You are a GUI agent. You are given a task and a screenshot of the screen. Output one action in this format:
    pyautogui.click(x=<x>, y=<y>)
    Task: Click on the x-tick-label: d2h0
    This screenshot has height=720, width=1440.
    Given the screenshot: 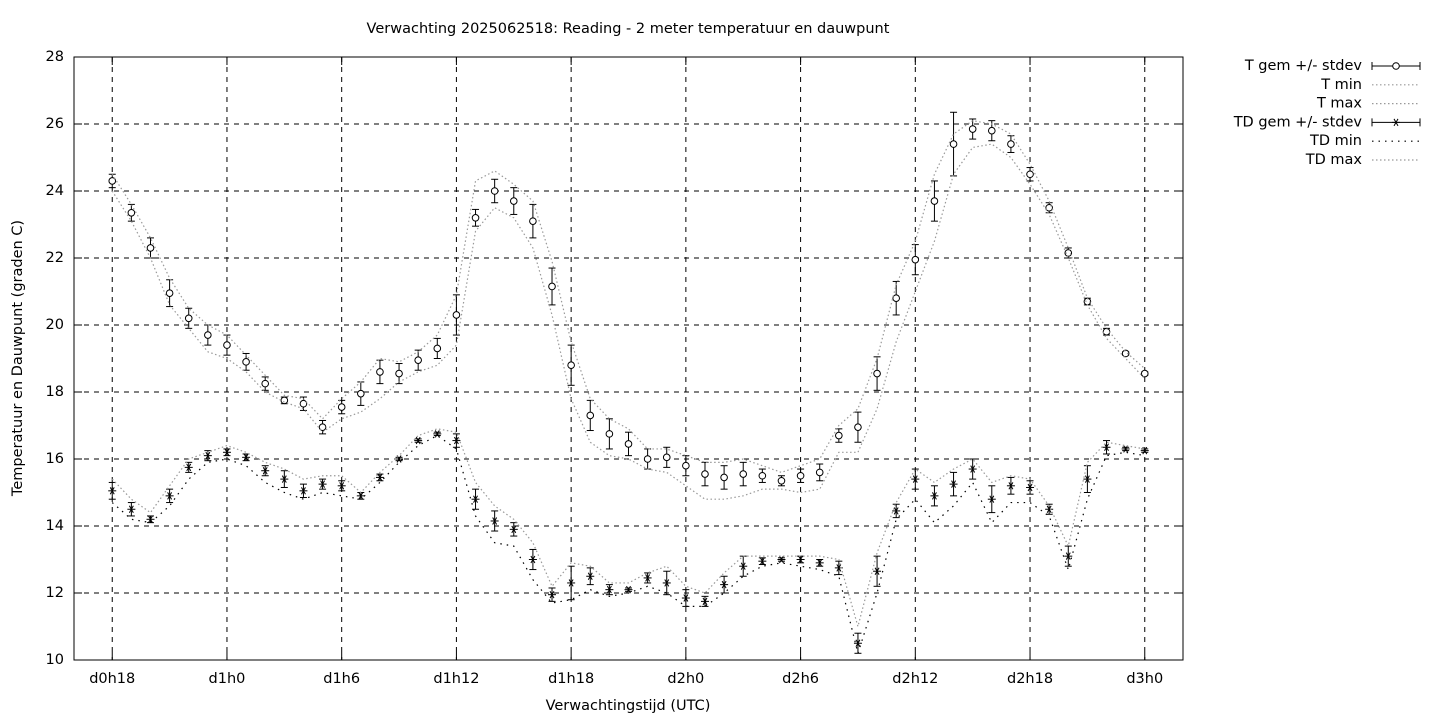 What is the action you would take?
    pyautogui.click(x=685, y=679)
    